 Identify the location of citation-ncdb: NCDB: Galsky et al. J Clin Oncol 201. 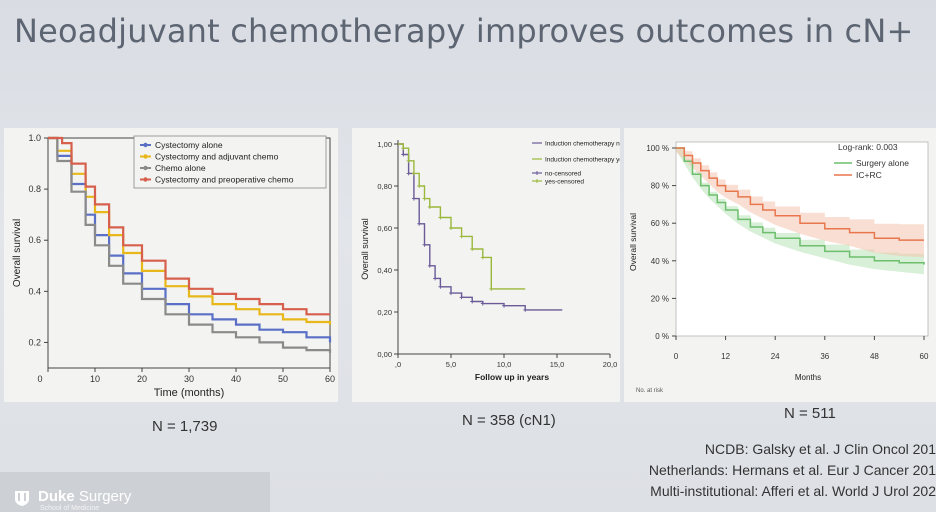
(820, 449).